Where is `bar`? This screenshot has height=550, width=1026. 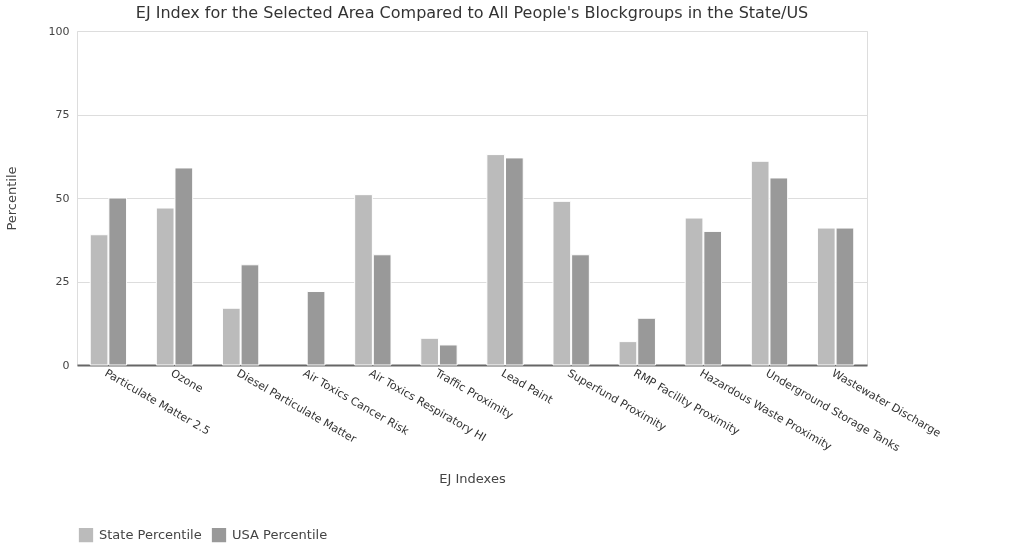 bar is located at coordinates (316, 328).